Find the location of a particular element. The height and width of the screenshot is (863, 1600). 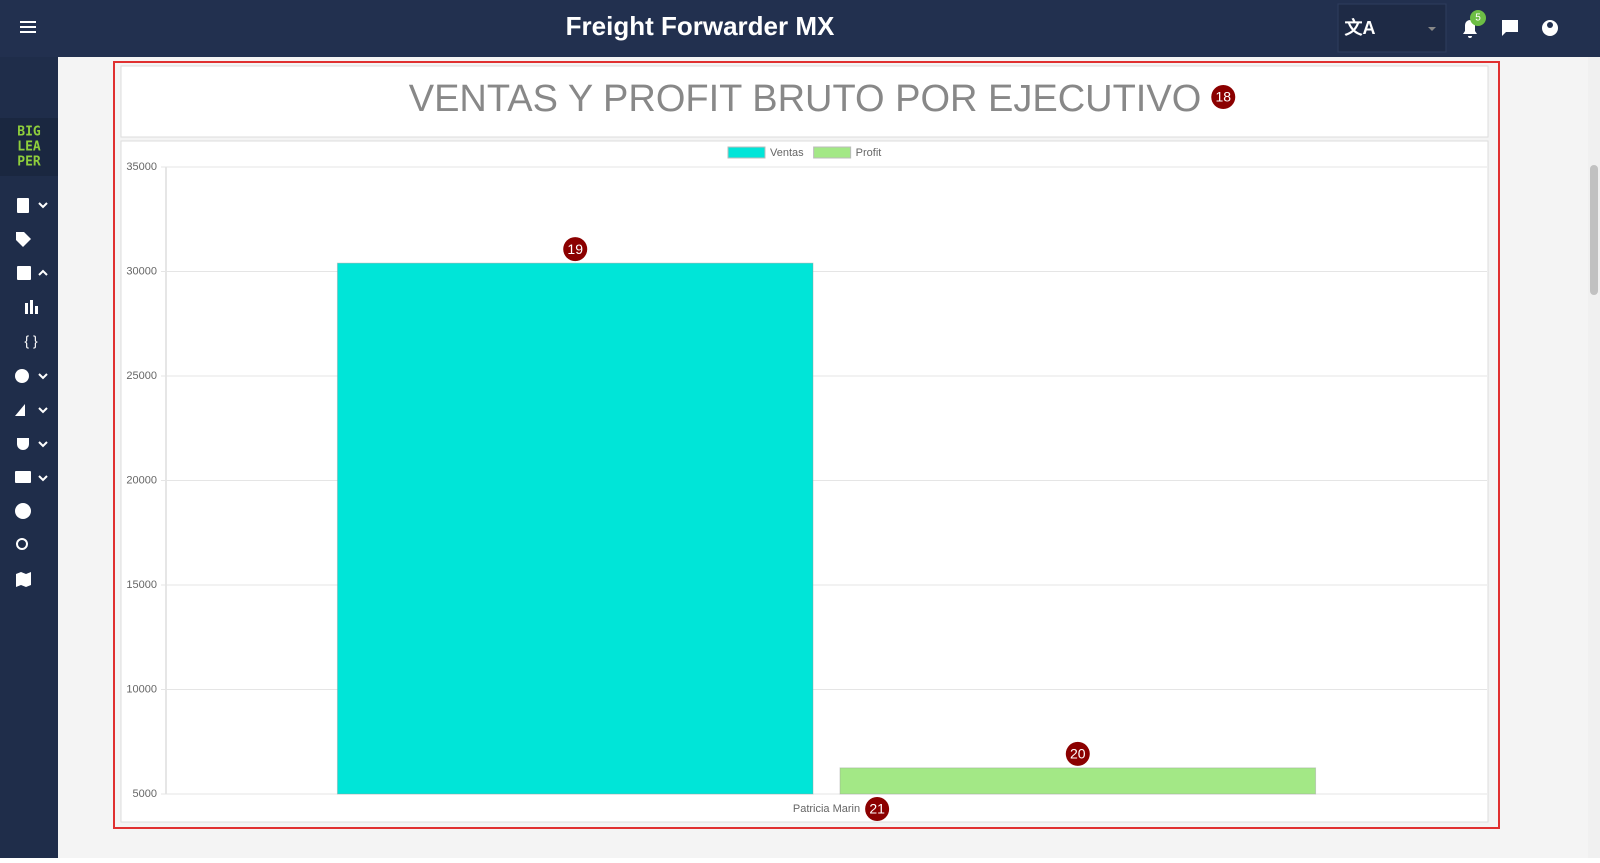

bar is located at coordinates (1078, 781).